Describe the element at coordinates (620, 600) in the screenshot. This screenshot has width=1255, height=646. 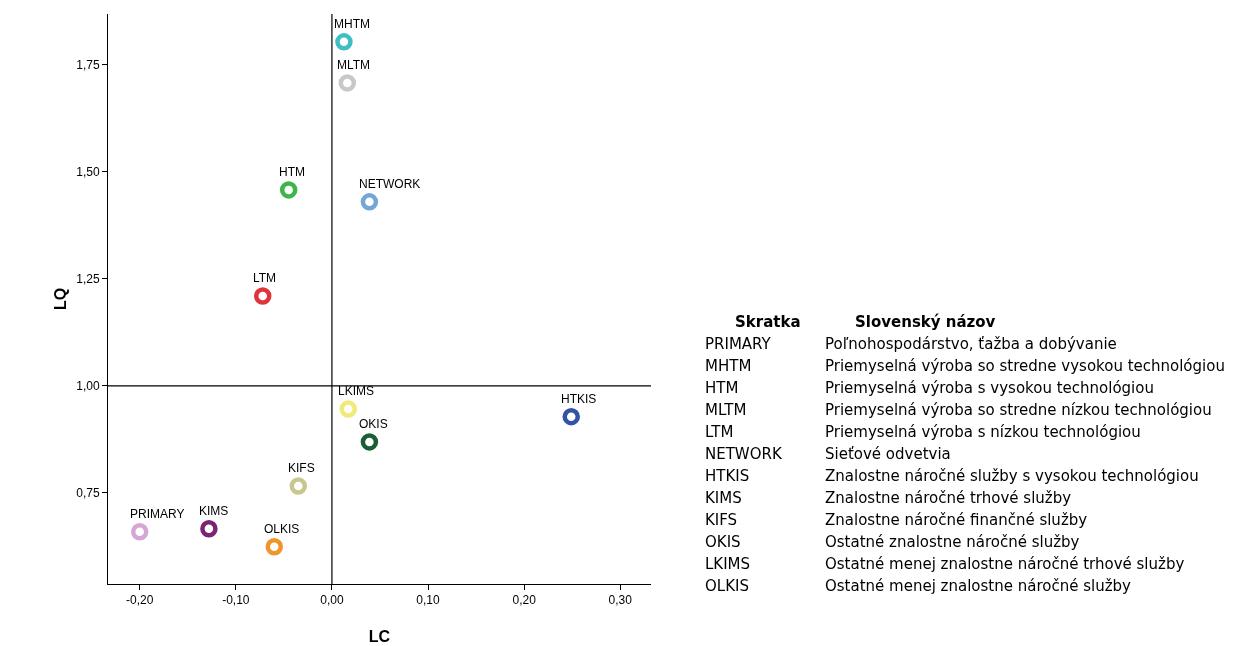
I see `x-tick-label: 0,30` at that location.